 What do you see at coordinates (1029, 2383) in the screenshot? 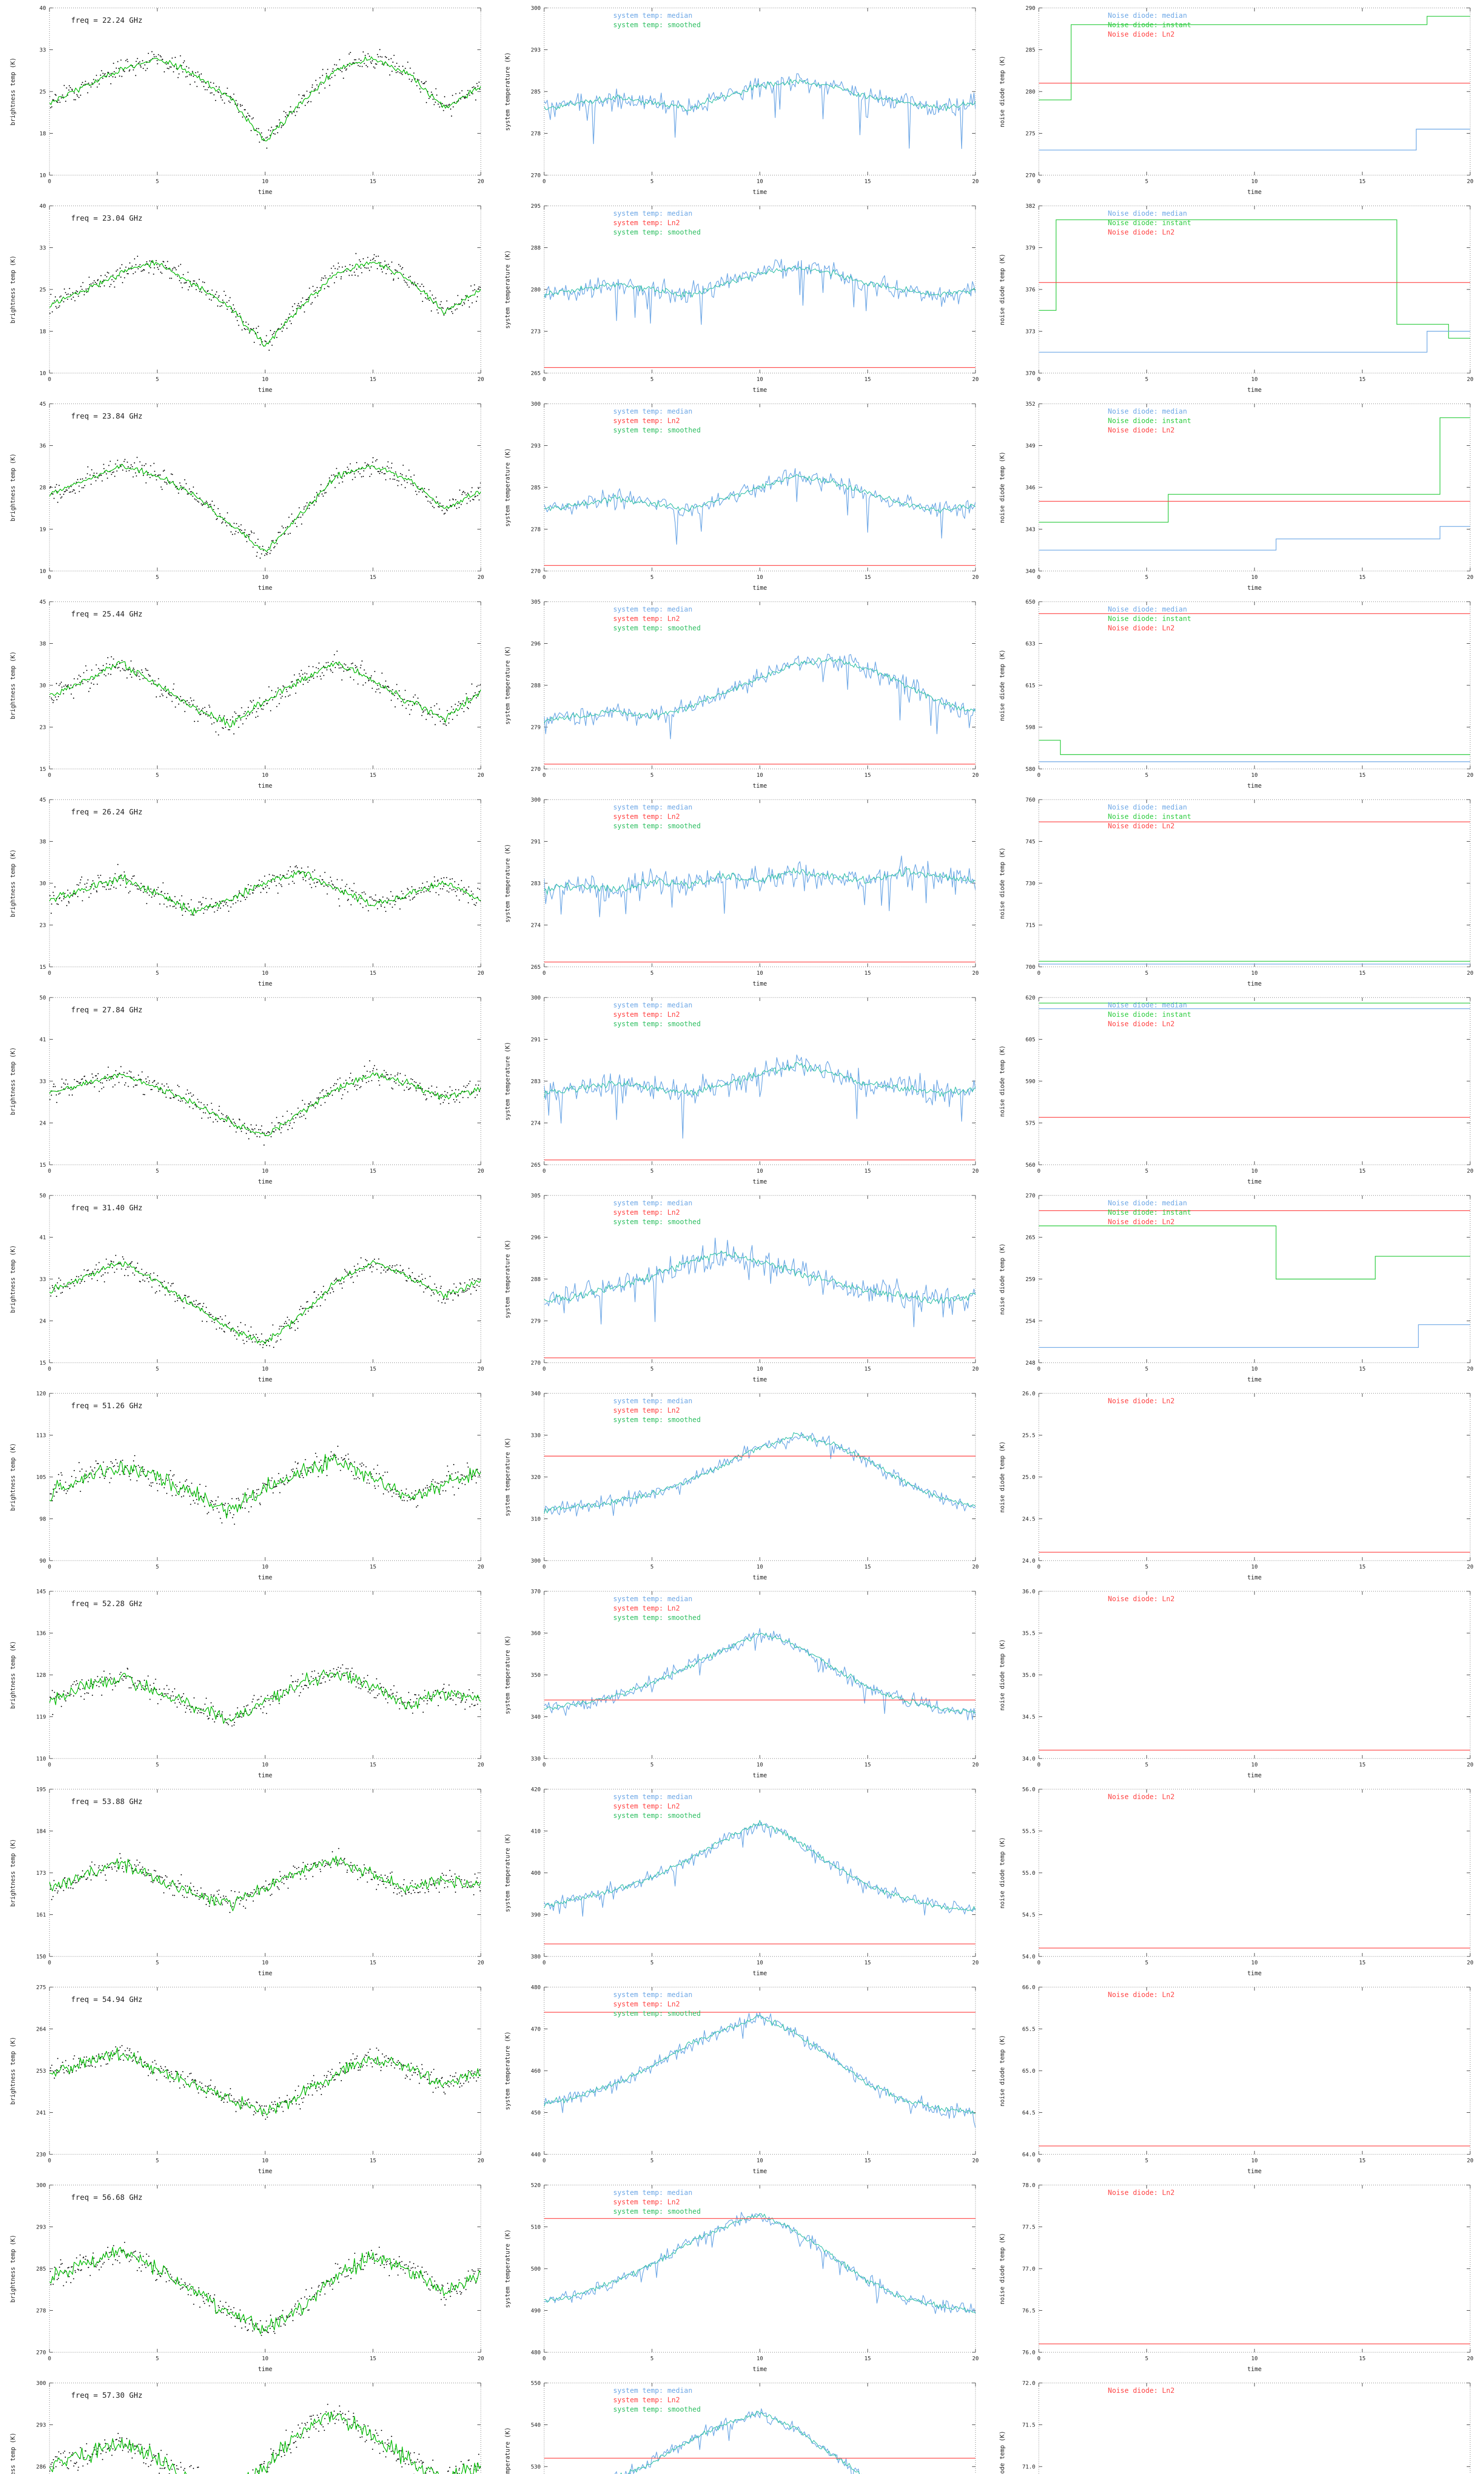
I see `y-tick-label: 72.0` at bounding box center [1029, 2383].